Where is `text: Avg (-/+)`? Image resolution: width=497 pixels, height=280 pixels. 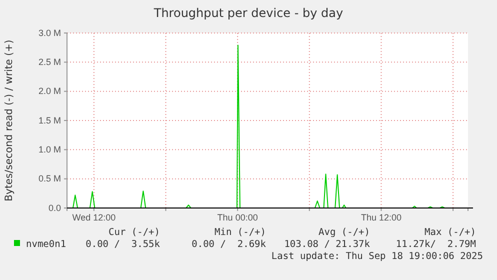 text: Avg (-/+) is located at coordinates (344, 232).